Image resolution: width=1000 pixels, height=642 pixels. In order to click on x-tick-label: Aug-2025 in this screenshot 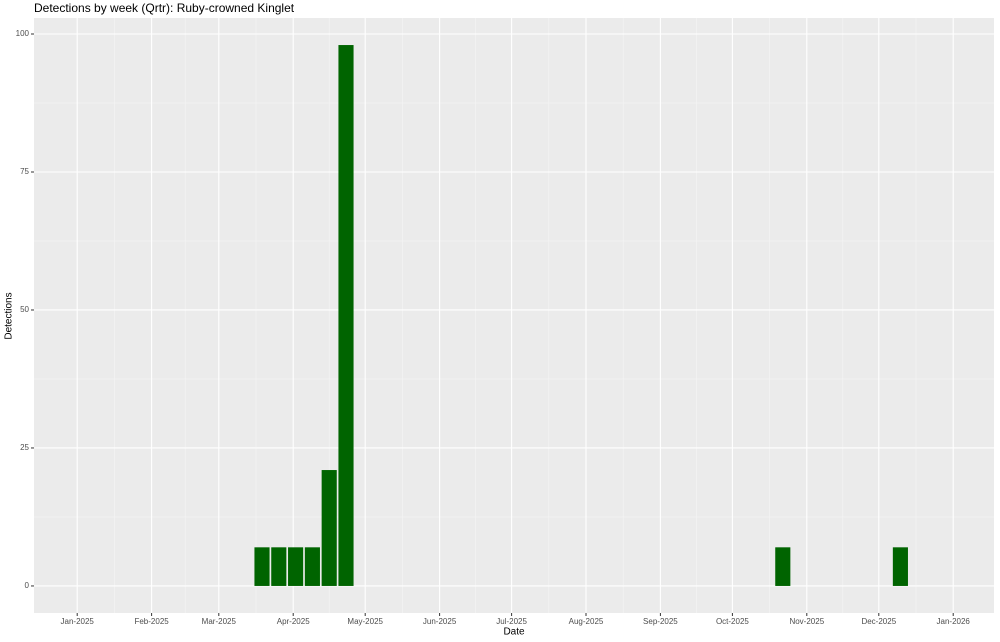, I will do `click(586, 621)`.